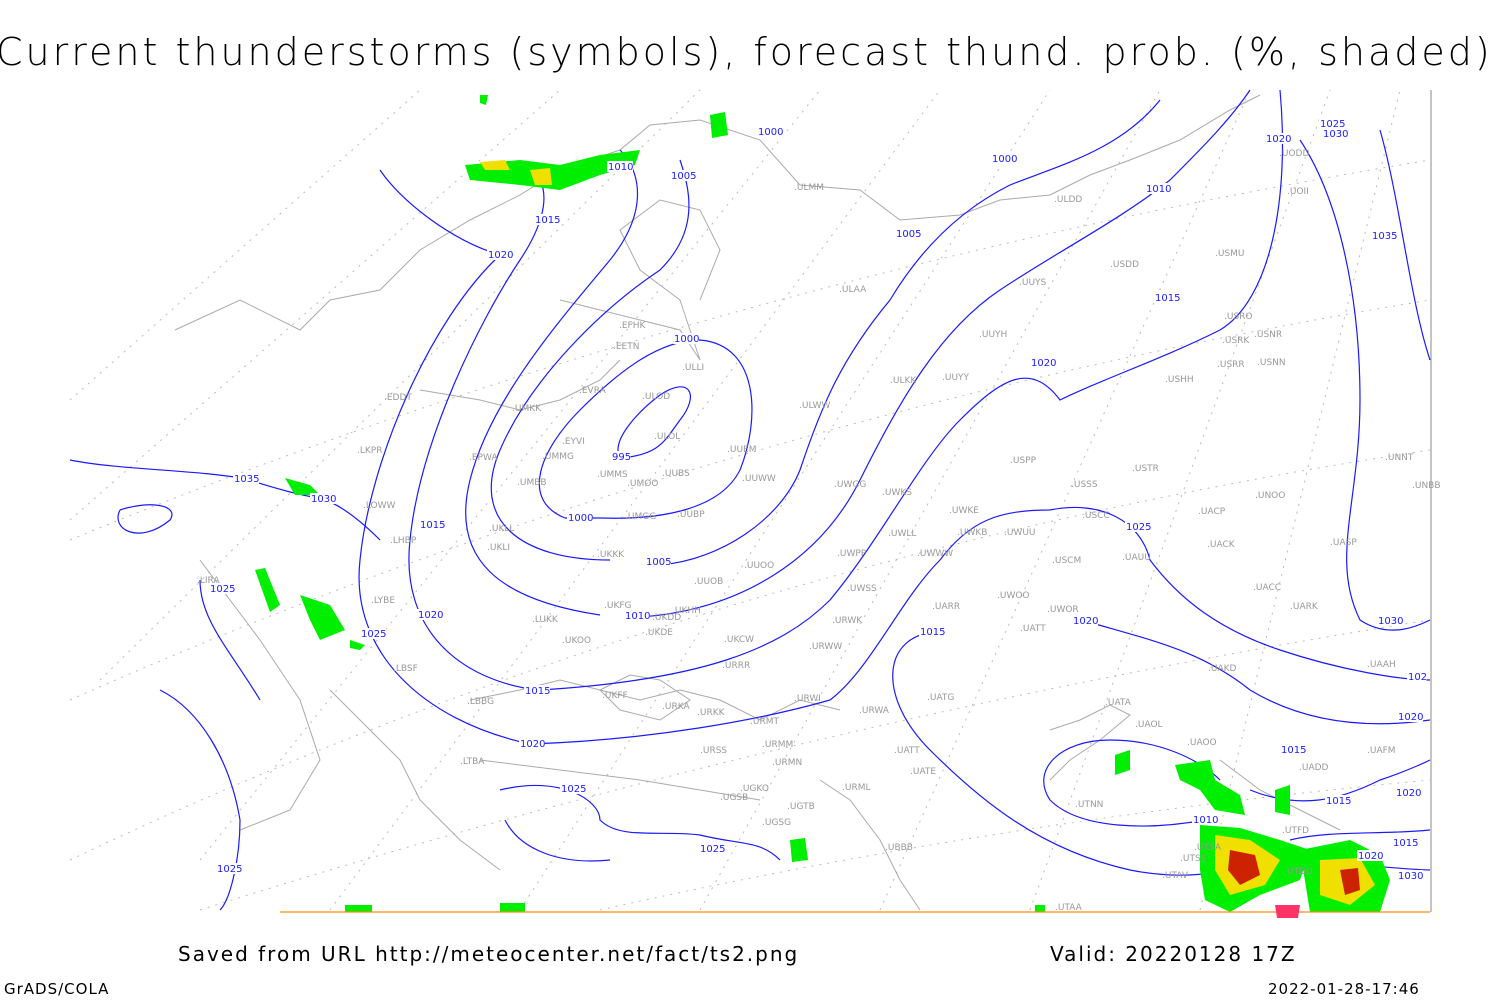 This screenshot has width=1500, height=1000. What do you see at coordinates (815, 406) in the screenshot?
I see `station-label: .ULWW` at bounding box center [815, 406].